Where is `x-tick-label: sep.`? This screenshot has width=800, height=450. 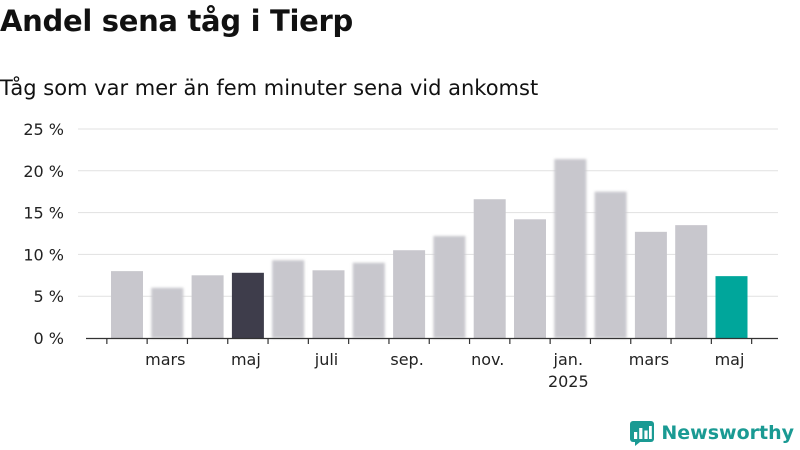
x-tick-label: sep. is located at coordinates (406, 359).